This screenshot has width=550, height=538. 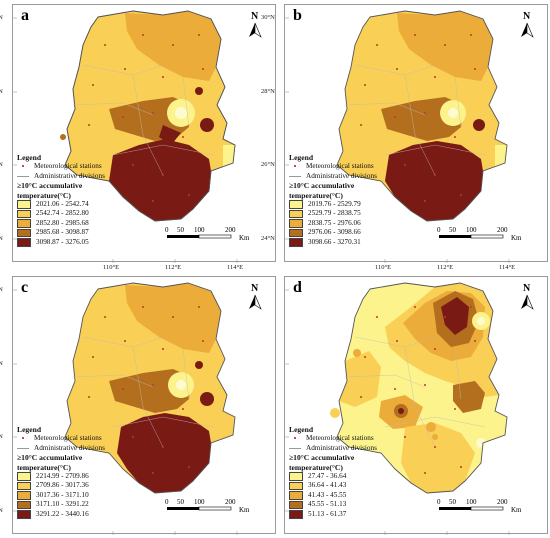 I want to click on panel-label: b, so click(x=297, y=15).